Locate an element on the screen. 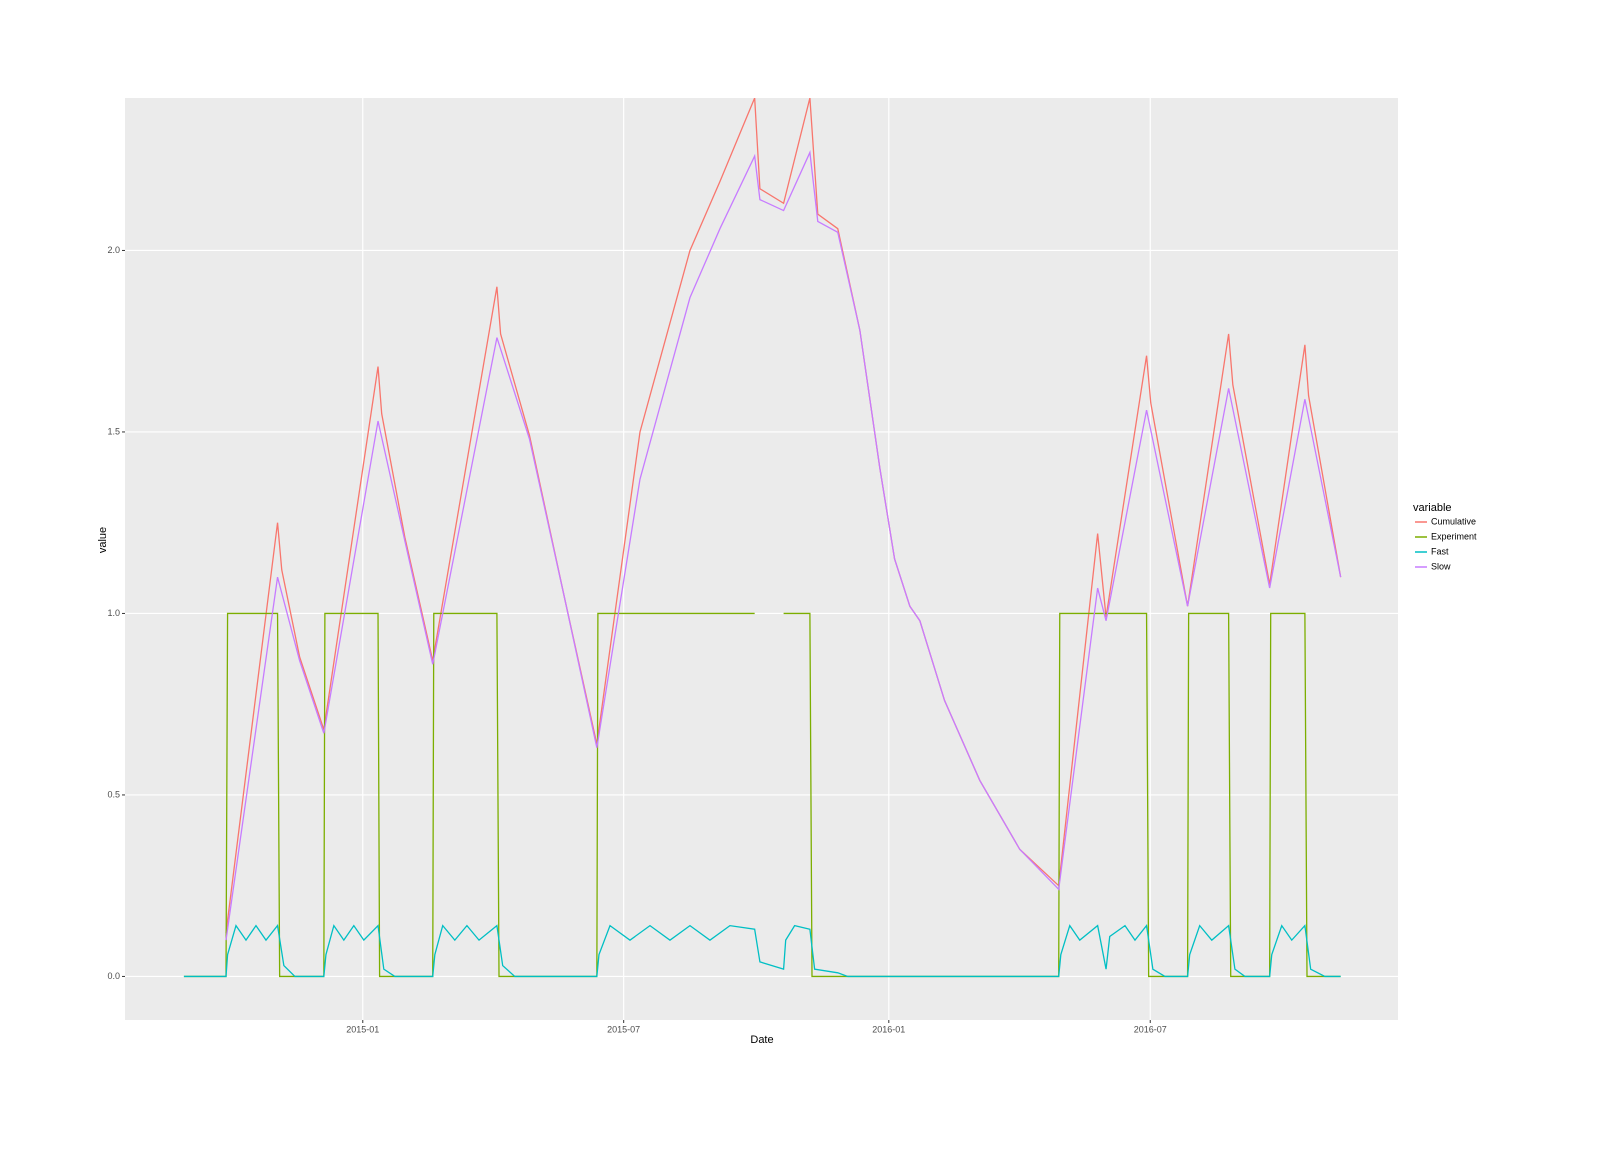 The height and width of the screenshot is (1166, 1600). y-tick-label: 2.0 is located at coordinates (113, 250).